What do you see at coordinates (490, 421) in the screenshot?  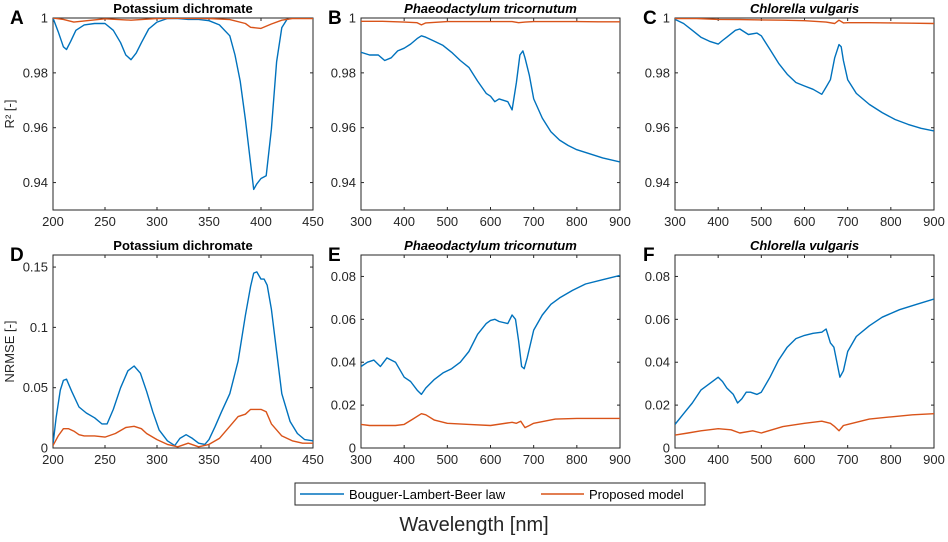 I see `series-proposed-e` at bounding box center [490, 421].